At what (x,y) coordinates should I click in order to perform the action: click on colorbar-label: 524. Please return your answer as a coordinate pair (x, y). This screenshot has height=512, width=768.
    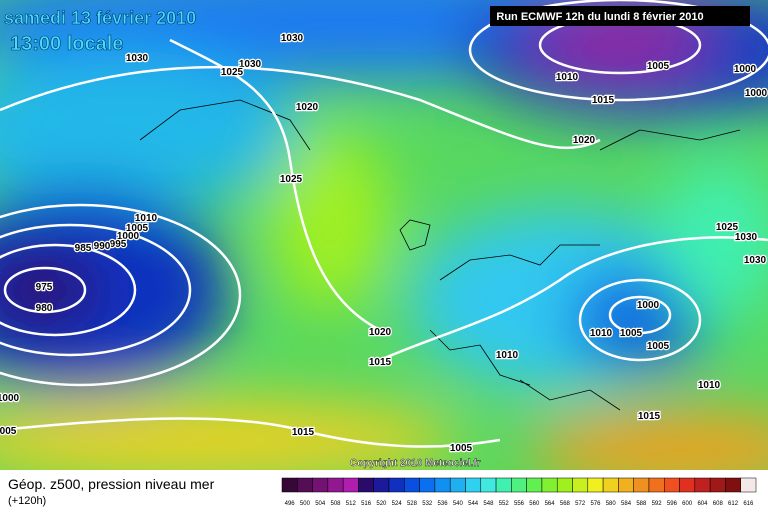
    Looking at the image, I should click on (397, 504).